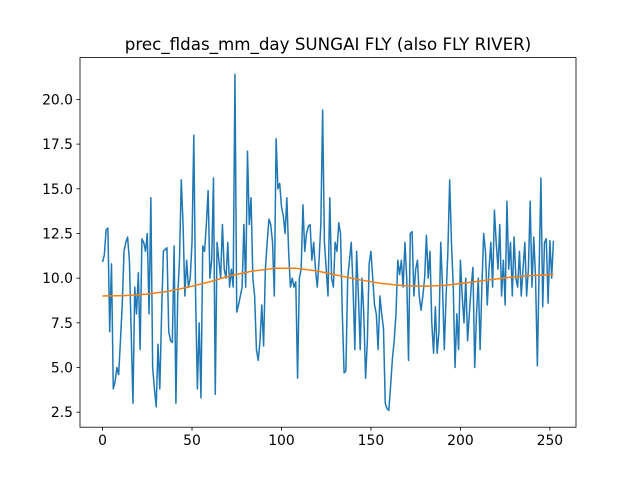  What do you see at coordinates (62, 369) in the screenshot?
I see `y-tick-label: 5.0` at bounding box center [62, 369].